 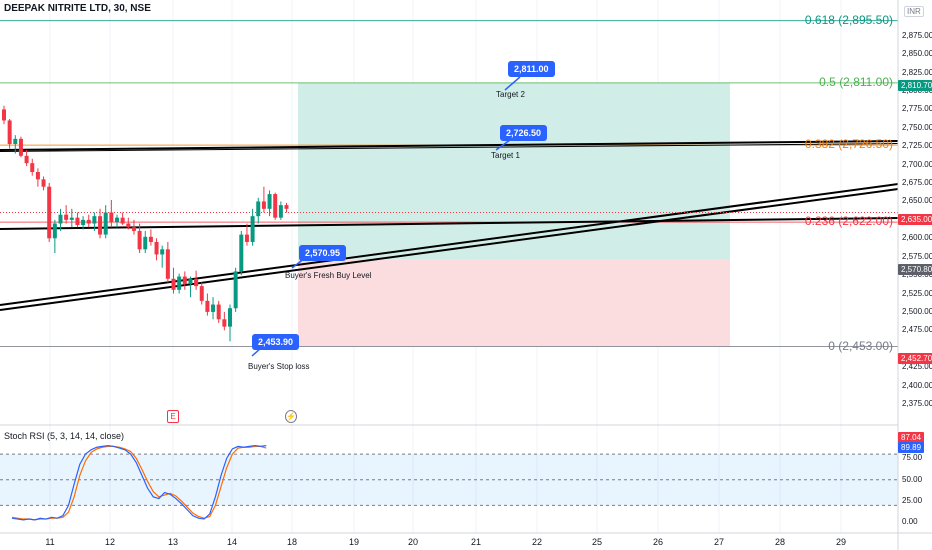 What do you see at coordinates (917, 403) in the screenshot?
I see `price-tick: 2,375.00` at bounding box center [917, 403].